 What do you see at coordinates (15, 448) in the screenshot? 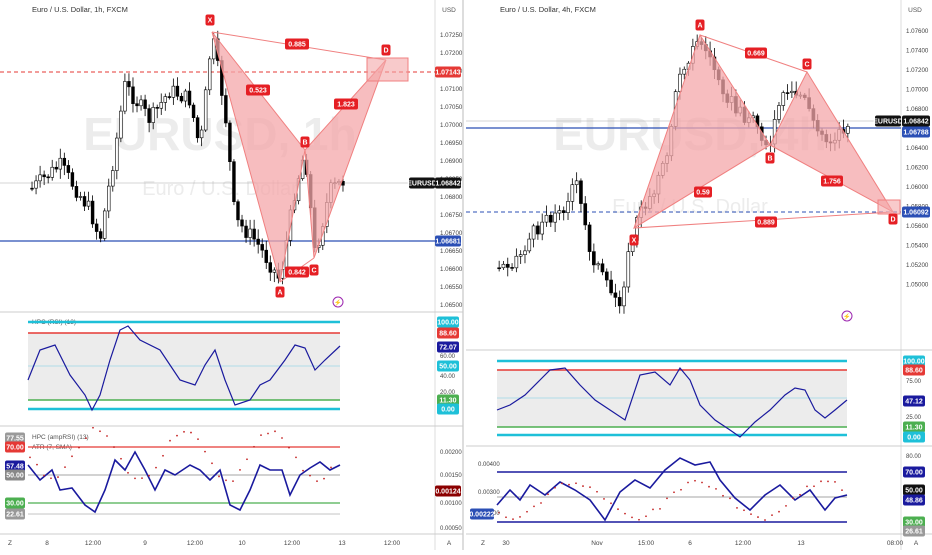
I see `left-amp-tick: 70.00` at bounding box center [15, 448].